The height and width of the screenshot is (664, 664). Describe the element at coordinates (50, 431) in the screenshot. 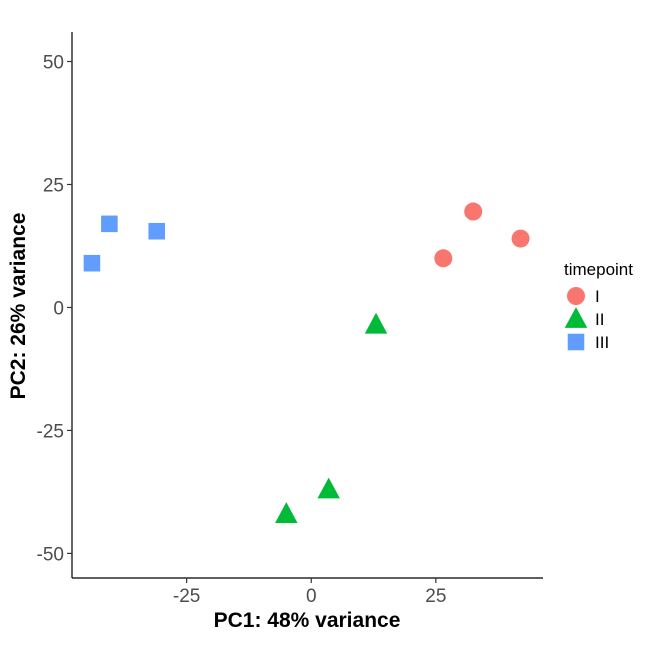

I see `y-tick-label: -25` at that location.